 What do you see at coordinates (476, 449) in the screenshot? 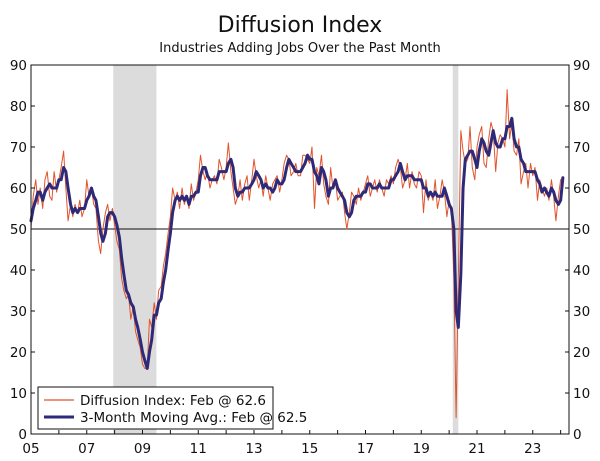
I see `x-tick-label: 21` at bounding box center [476, 449].